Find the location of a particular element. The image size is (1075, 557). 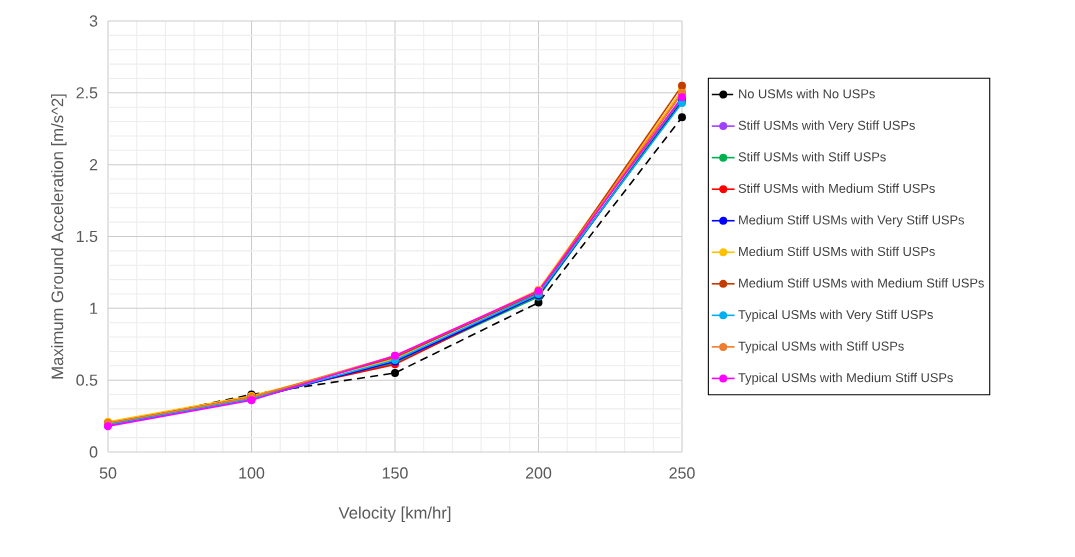

legend-label: Medium Stiff USMs with Very Stiff USPs is located at coordinates (852, 221).